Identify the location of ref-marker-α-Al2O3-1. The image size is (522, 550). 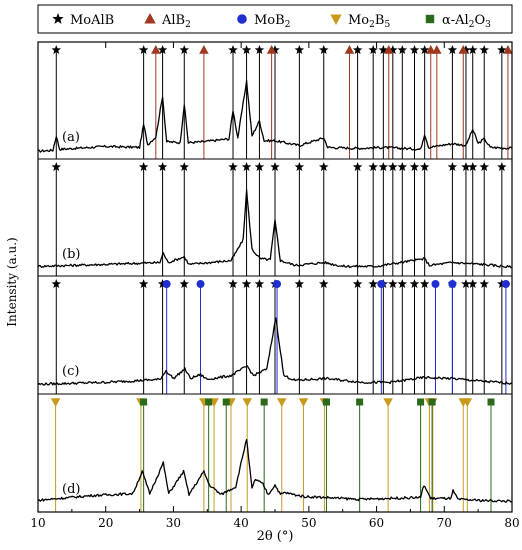
(209, 402).